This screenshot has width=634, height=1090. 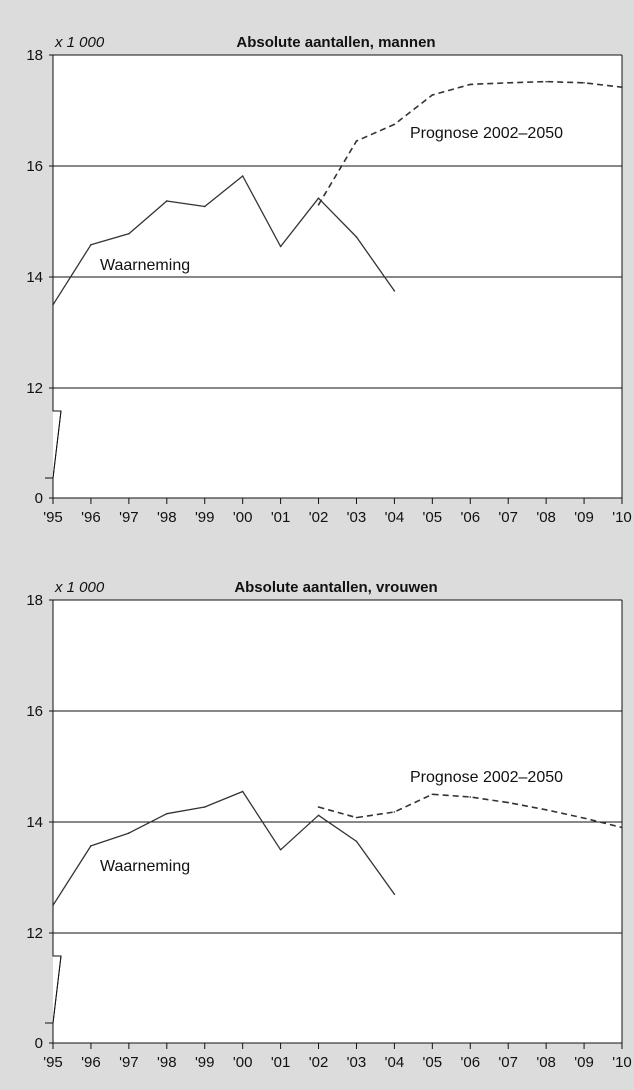 I want to click on chart-title: Absolute aantallen, vrouwen, so click(x=335, y=587).